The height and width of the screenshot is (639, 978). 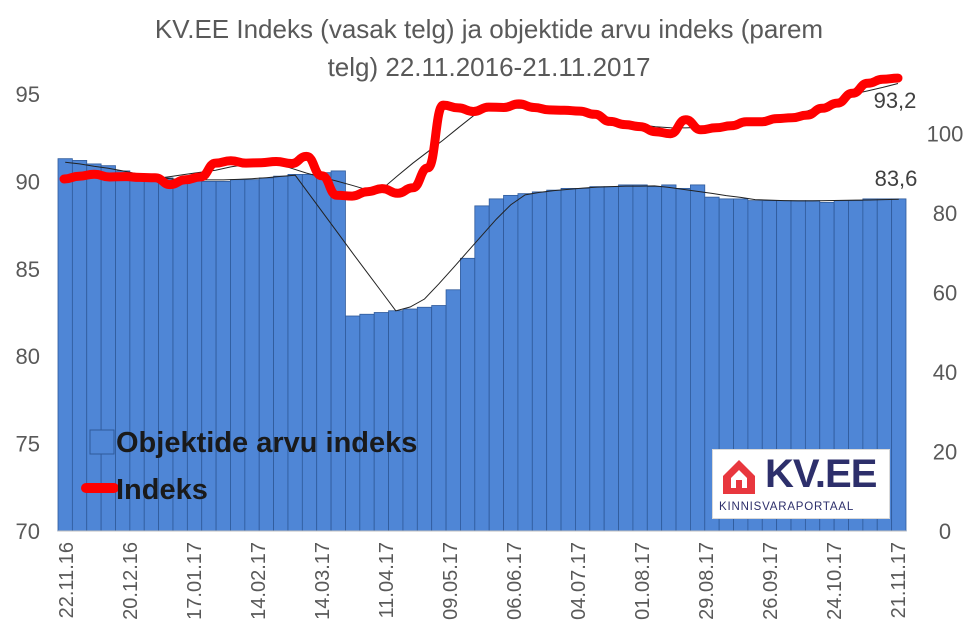 I want to click on x-tick-label: 01.08.17, so click(x=643, y=581).